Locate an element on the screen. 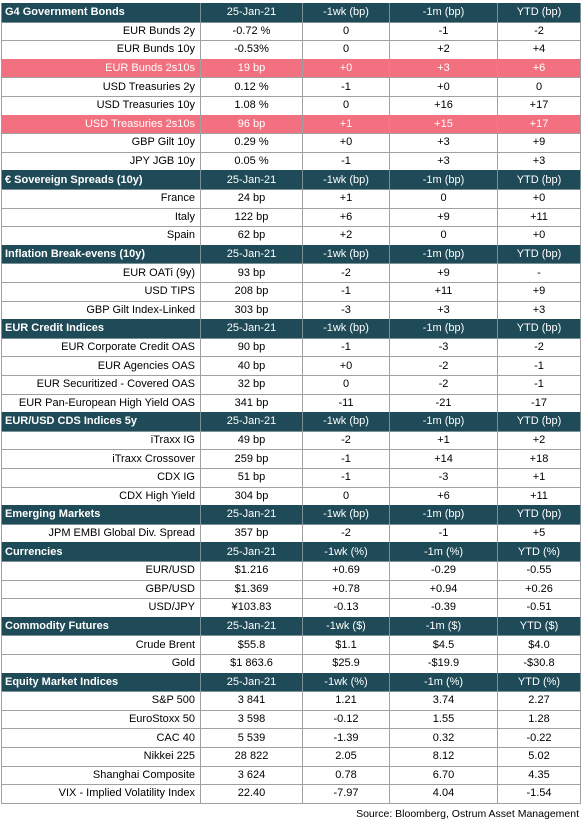 This screenshot has width=583, height=823. row-label: S&P 500 is located at coordinates (101, 701).